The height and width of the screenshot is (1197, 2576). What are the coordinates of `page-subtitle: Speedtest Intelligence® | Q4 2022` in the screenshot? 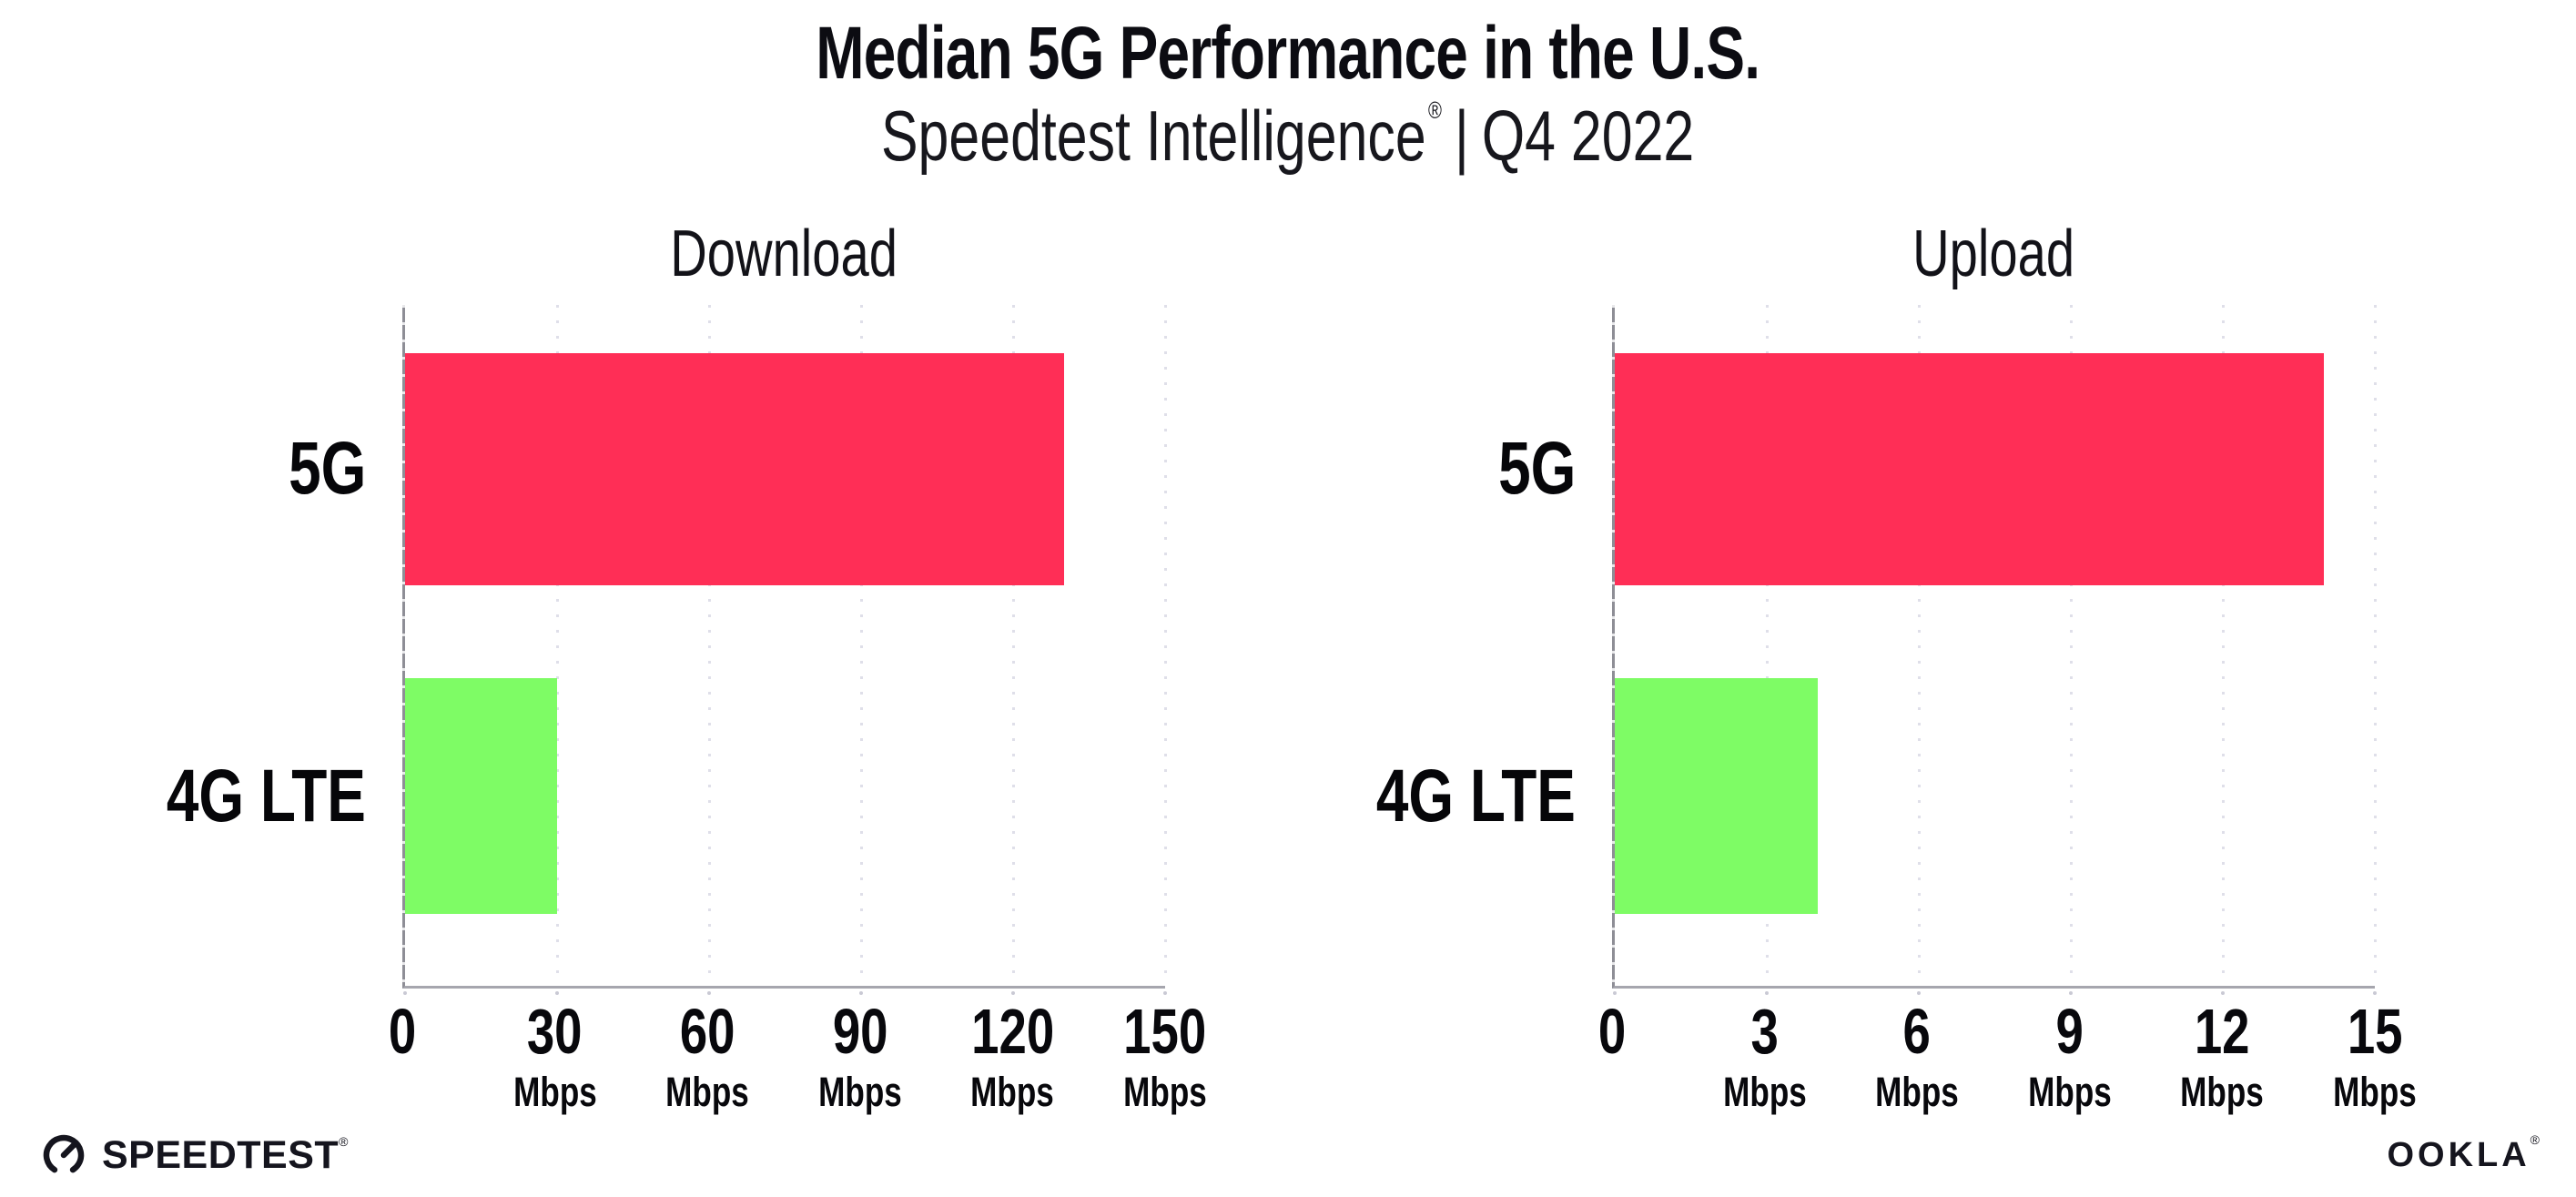 It's located at (1288, 136).